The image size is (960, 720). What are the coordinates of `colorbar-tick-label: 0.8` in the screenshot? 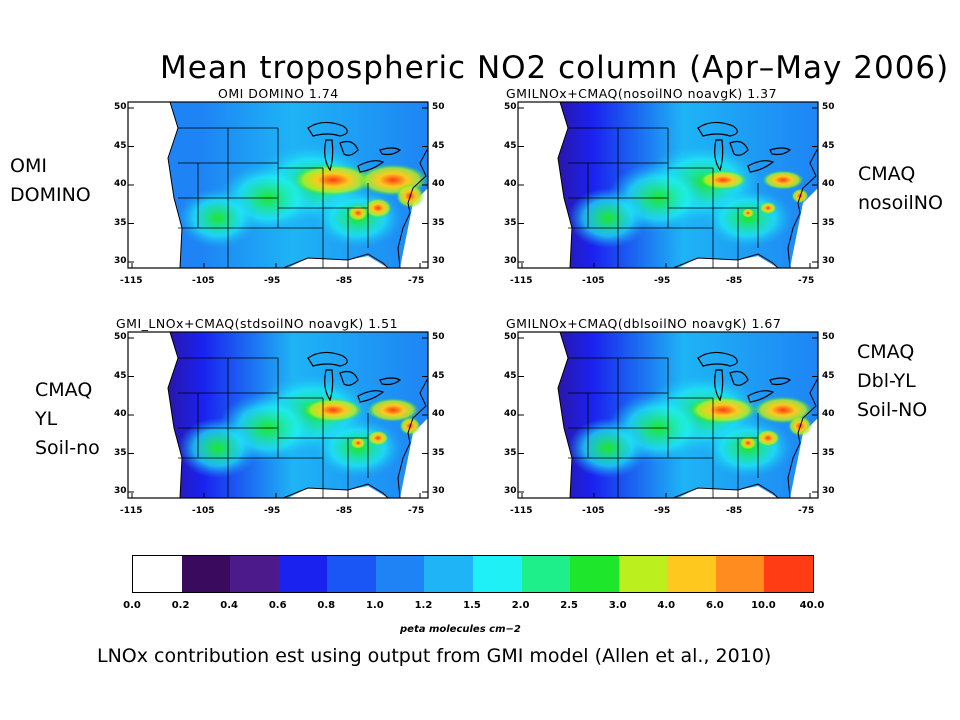 It's located at (326, 605).